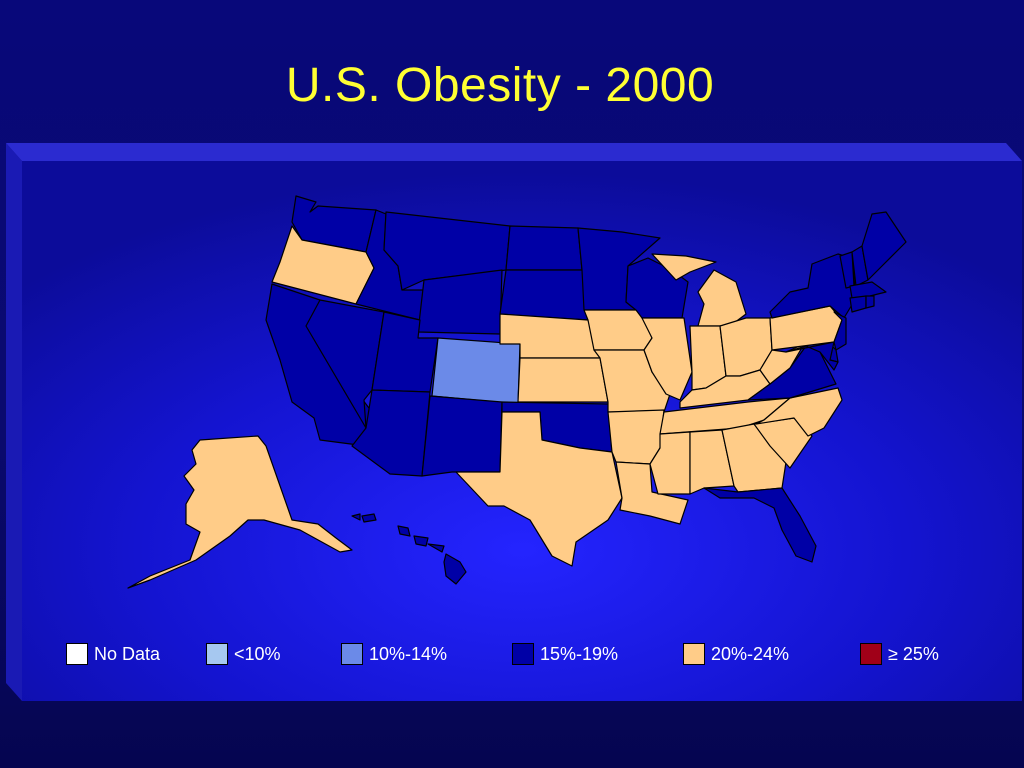  What do you see at coordinates (500, 85) in the screenshot?
I see `slide-title: U.S. Obesity - 2000` at bounding box center [500, 85].